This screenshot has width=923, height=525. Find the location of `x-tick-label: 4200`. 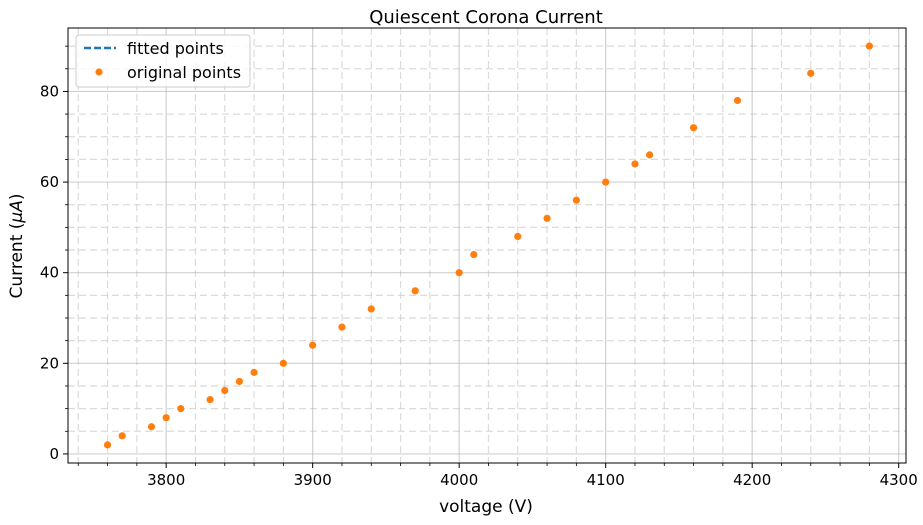

x-tick-label: 4200 is located at coordinates (752, 480).